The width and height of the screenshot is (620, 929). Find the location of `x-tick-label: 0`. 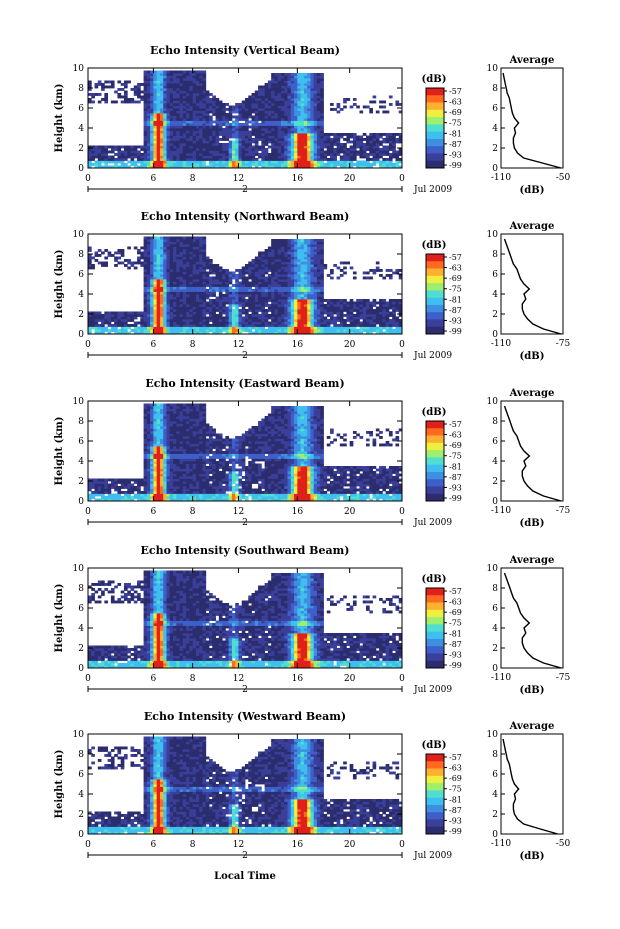

x-tick-label: 0 is located at coordinates (402, 345).